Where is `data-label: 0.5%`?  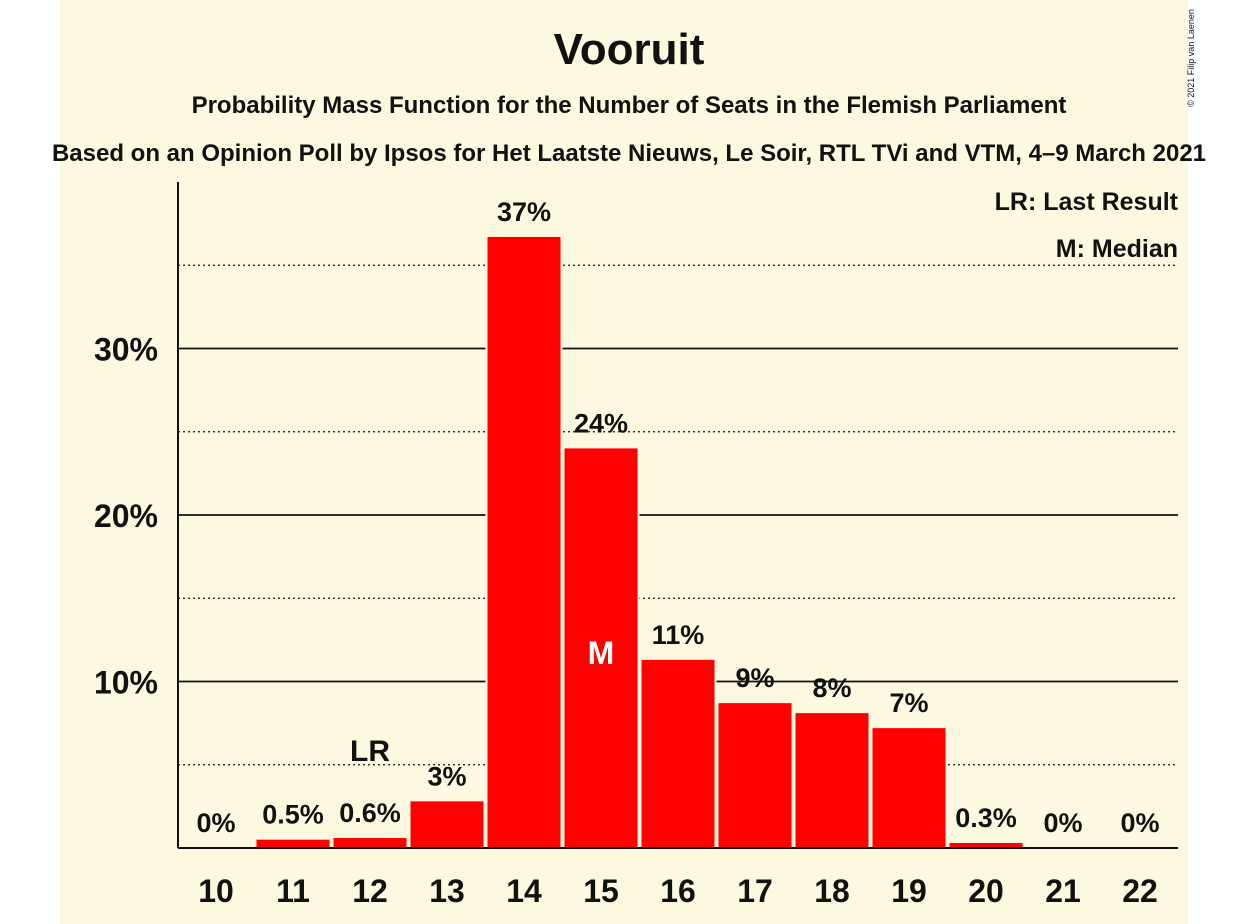
data-label: 0.5% is located at coordinates (293, 815).